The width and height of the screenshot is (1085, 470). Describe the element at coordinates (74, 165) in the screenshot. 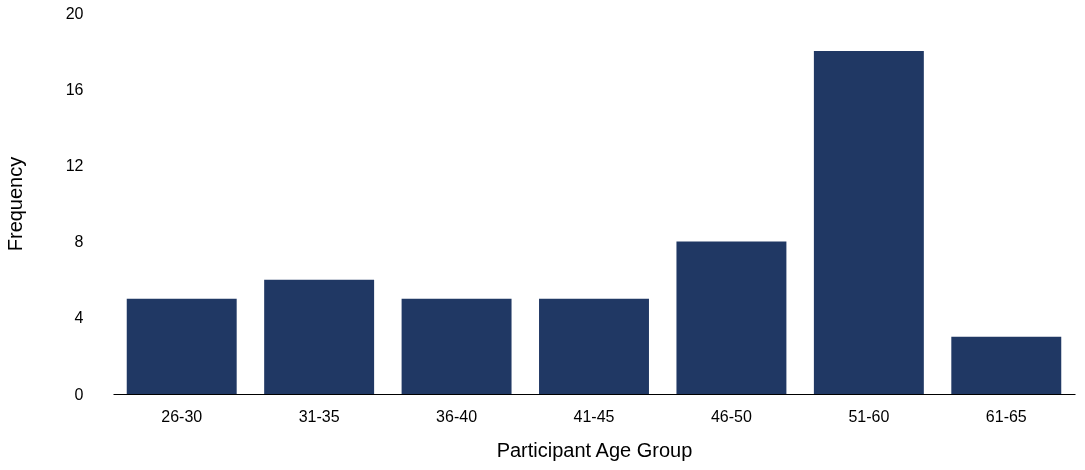

I see `y-tick-label: 12` at that location.